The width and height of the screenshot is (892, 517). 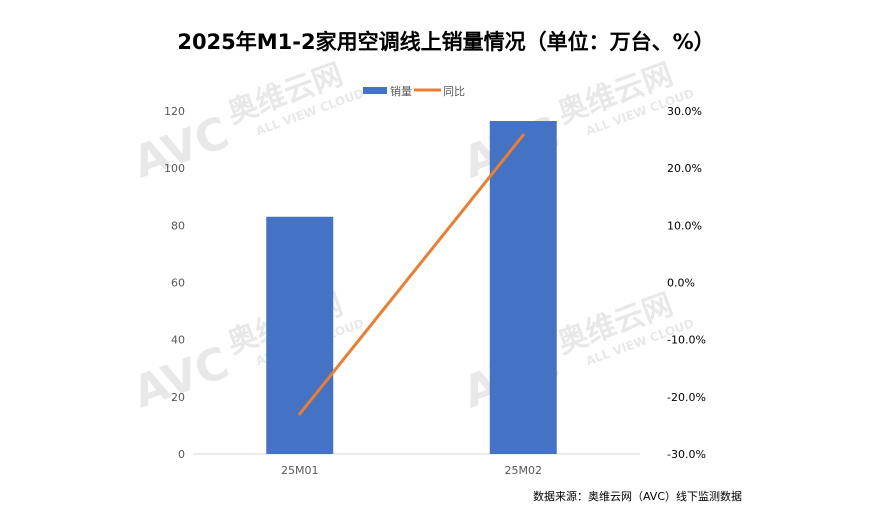 What do you see at coordinates (300, 335) in the screenshot?
I see `bar-25M01` at bounding box center [300, 335].